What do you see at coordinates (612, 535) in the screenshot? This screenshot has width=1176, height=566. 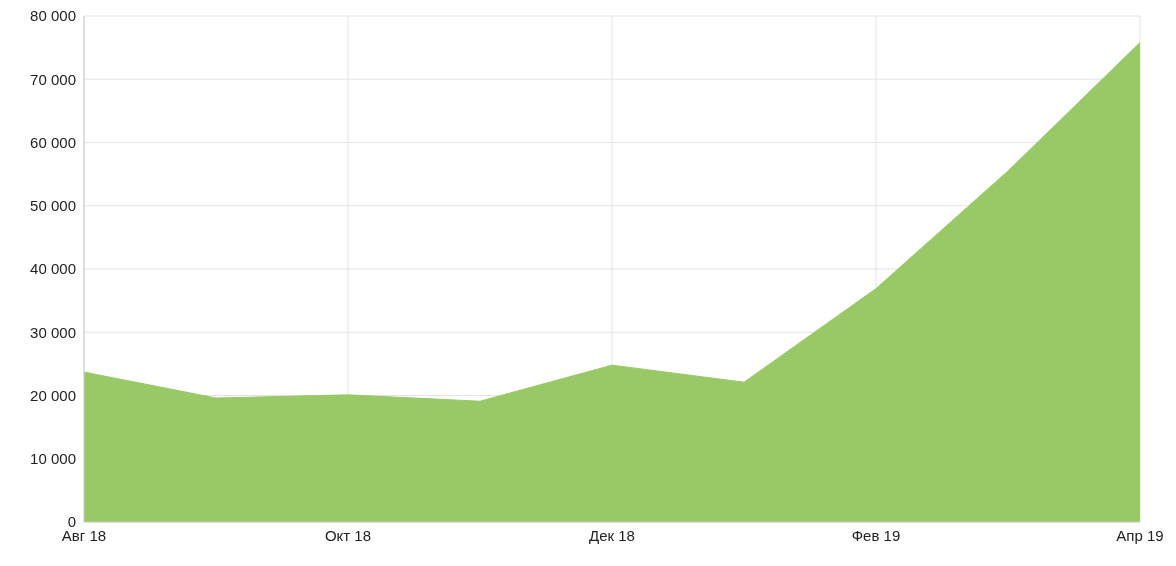 I see `x-tick-label: Дек 18` at bounding box center [612, 535].